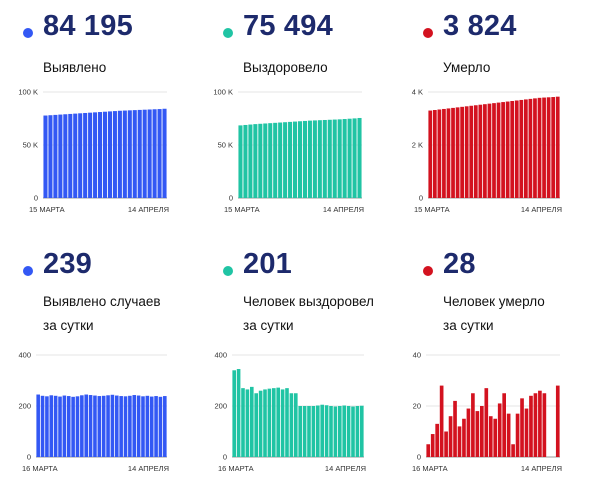  I want to click on stat-label-1-0: Выздоровело, so click(285, 67).